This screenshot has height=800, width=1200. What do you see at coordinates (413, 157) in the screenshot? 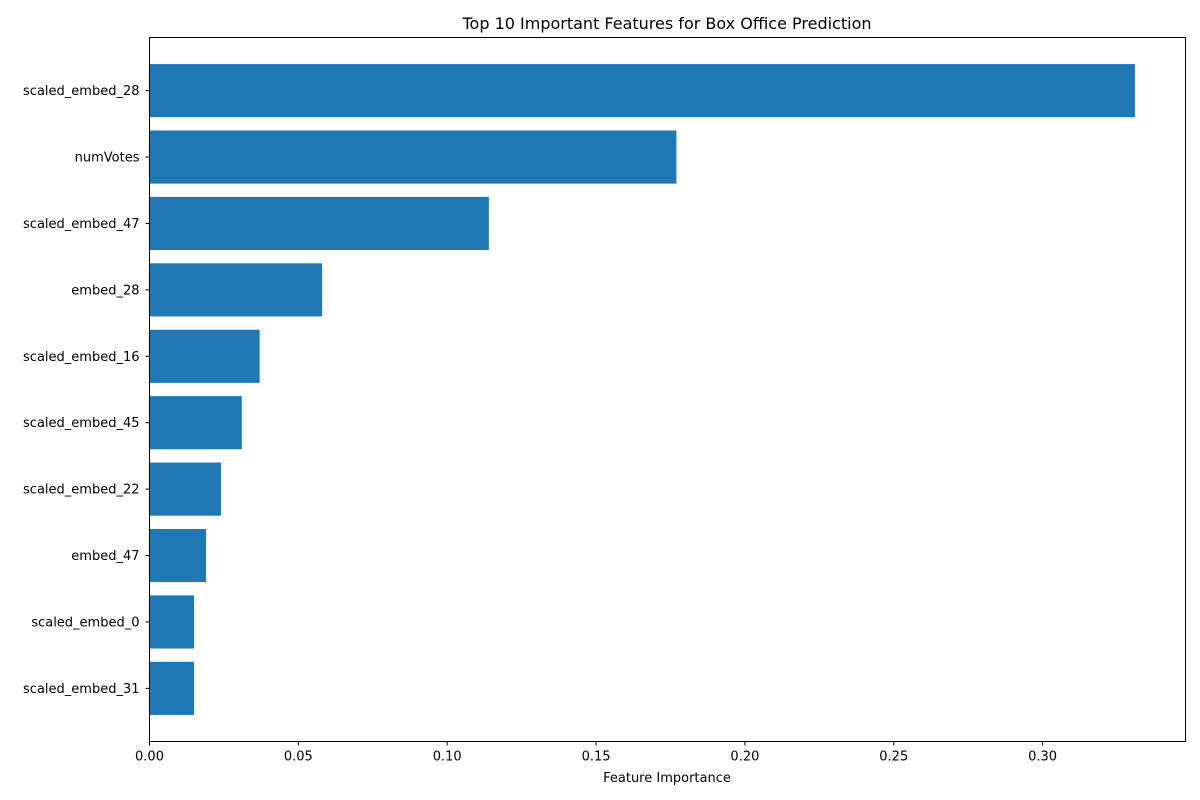
I see `bar-numVotes` at bounding box center [413, 157].